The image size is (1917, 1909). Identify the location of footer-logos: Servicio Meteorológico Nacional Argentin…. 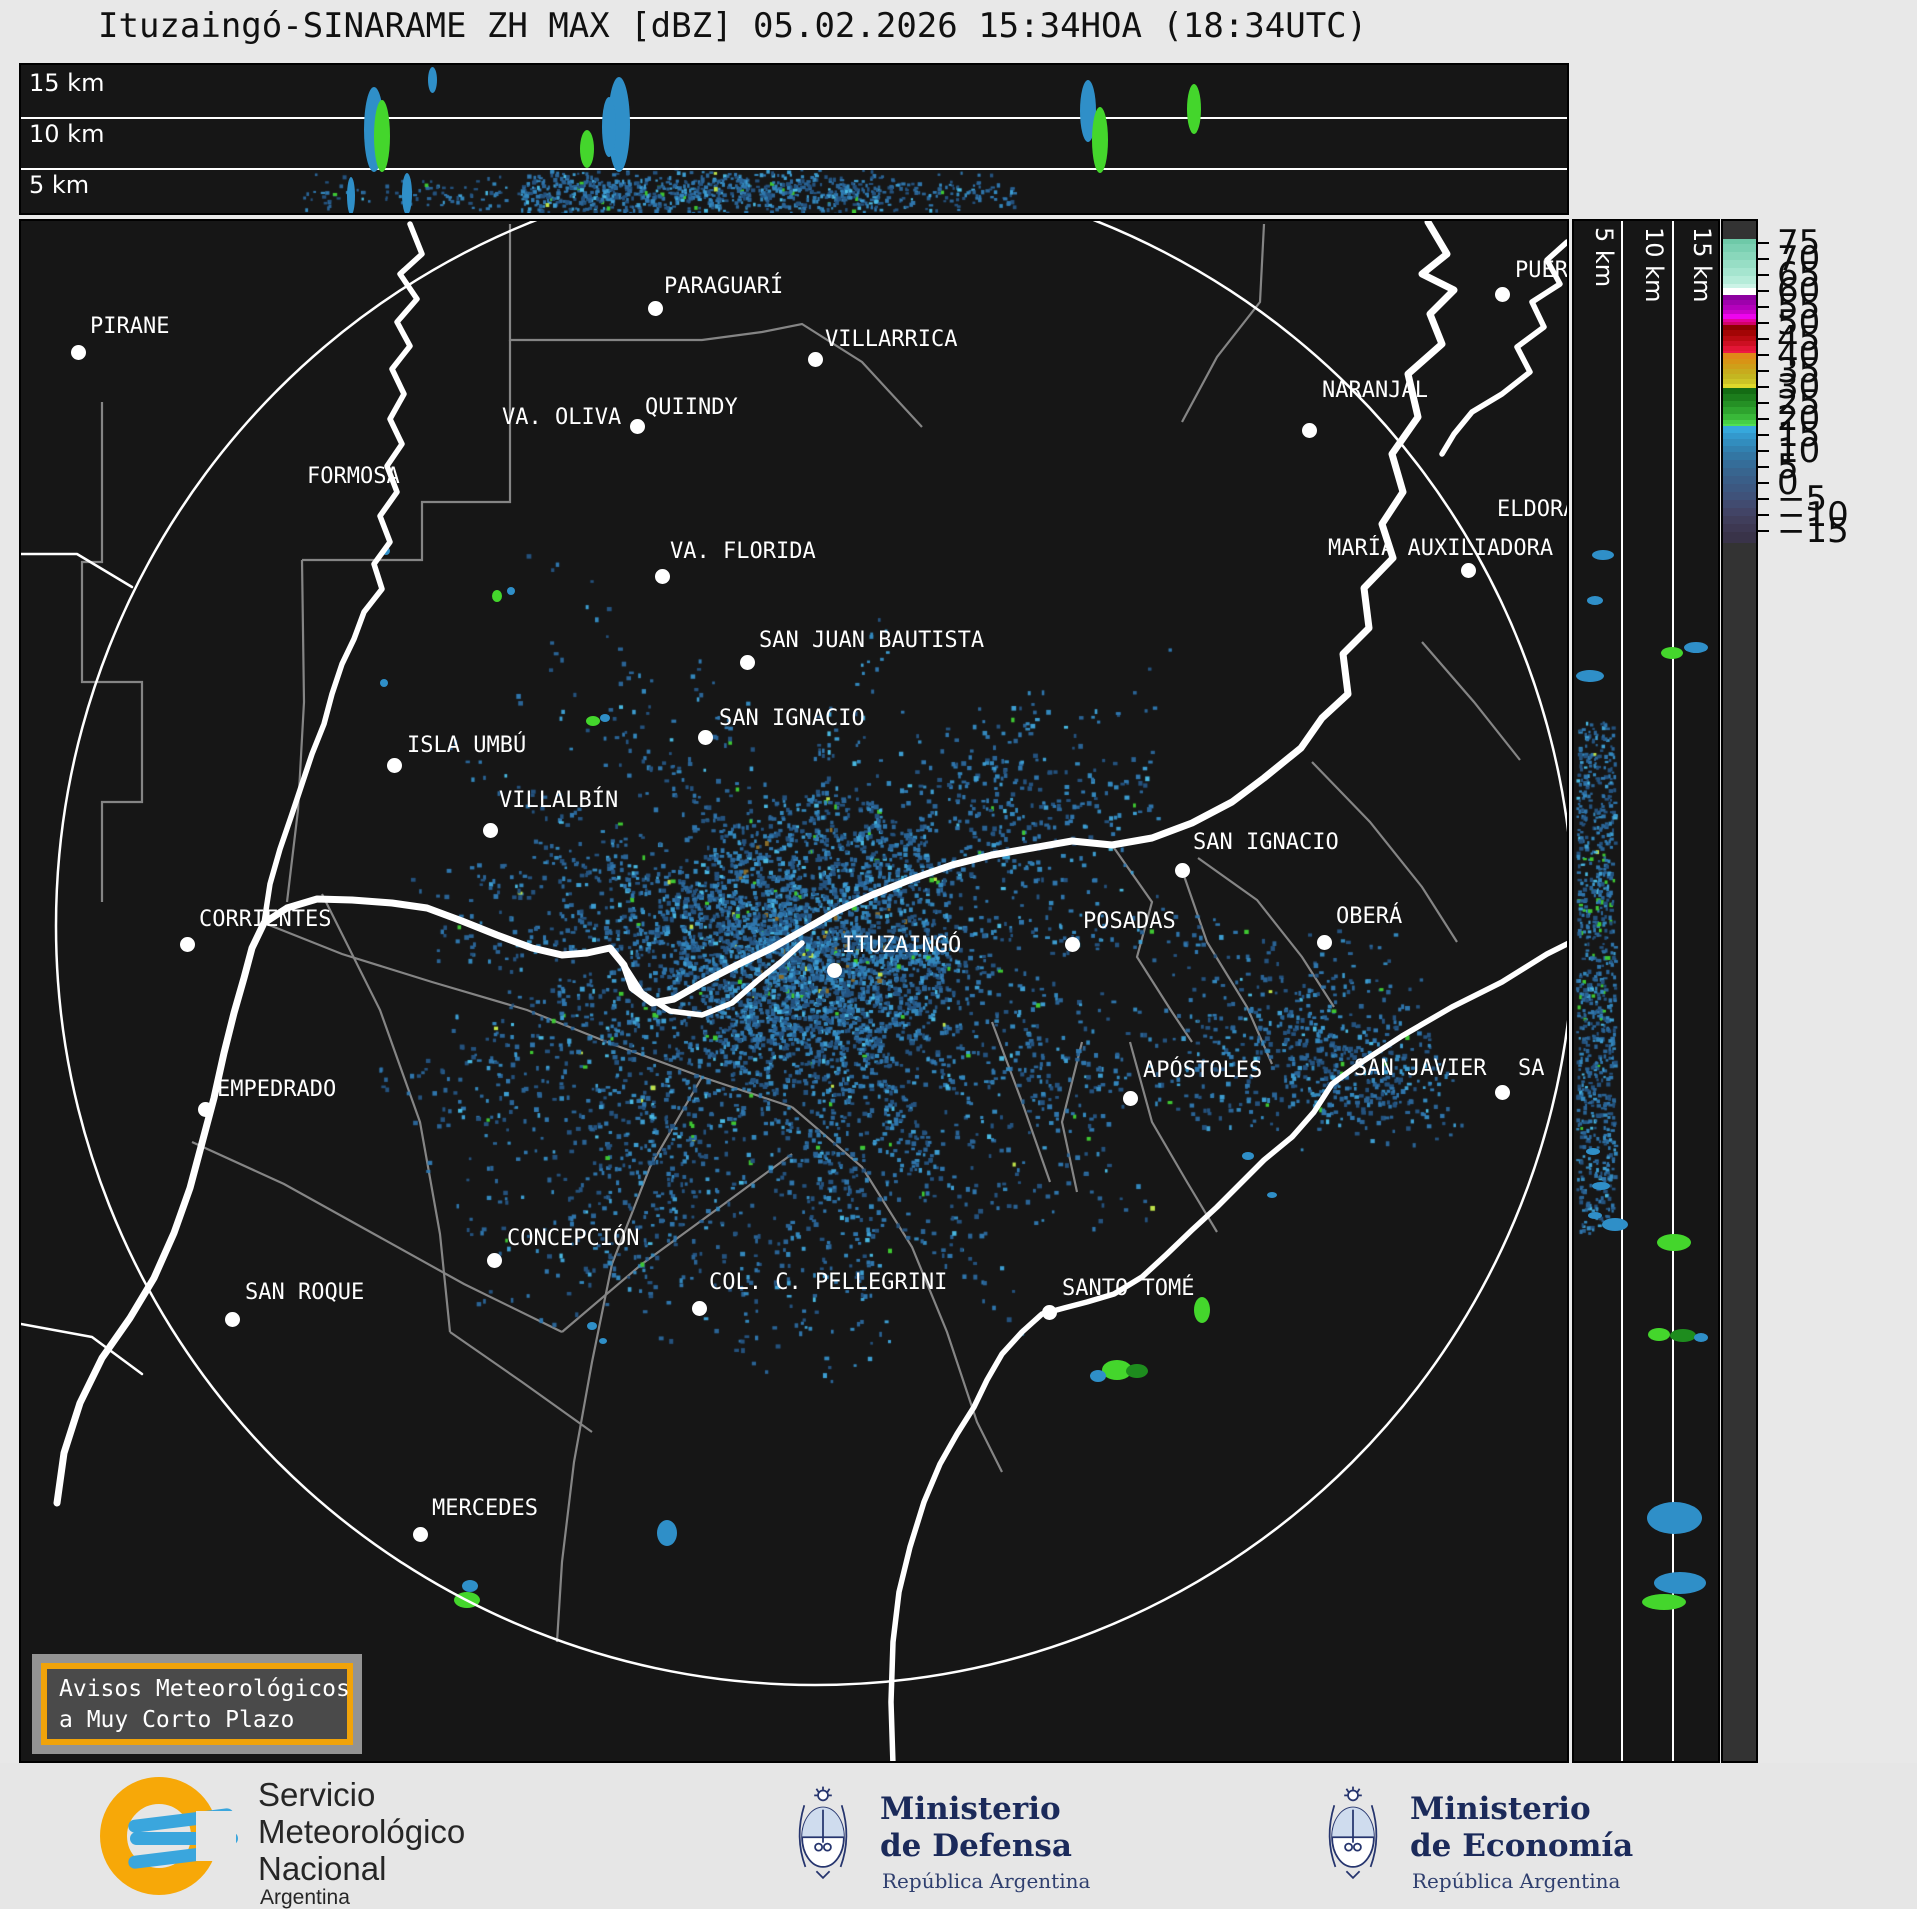
(958, 1836).